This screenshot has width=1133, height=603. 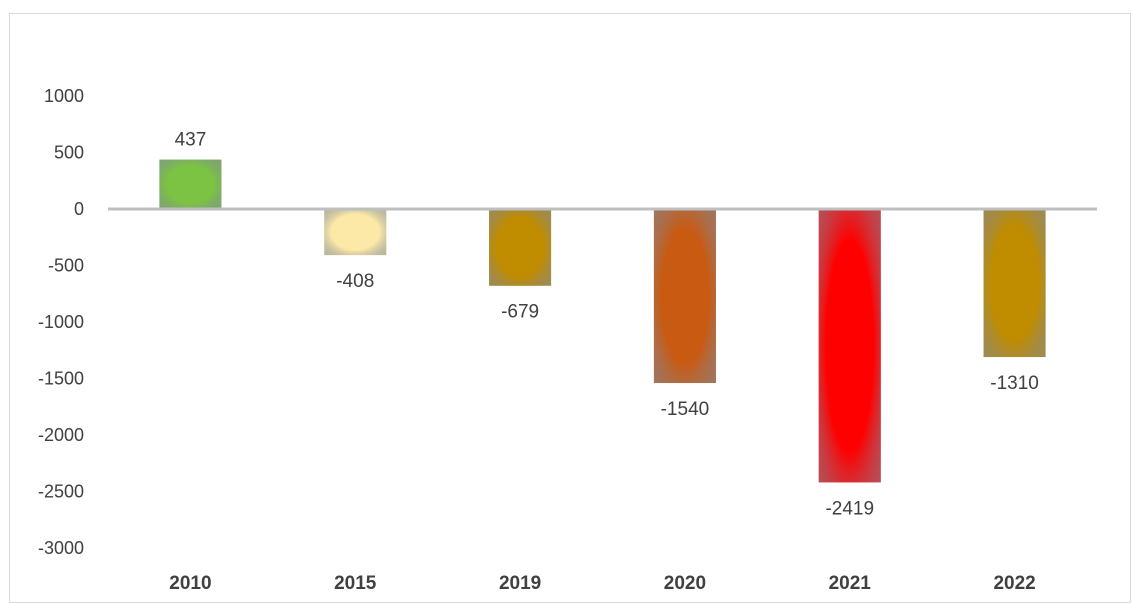 I want to click on x-category-label: 2022, so click(x=1014, y=582).